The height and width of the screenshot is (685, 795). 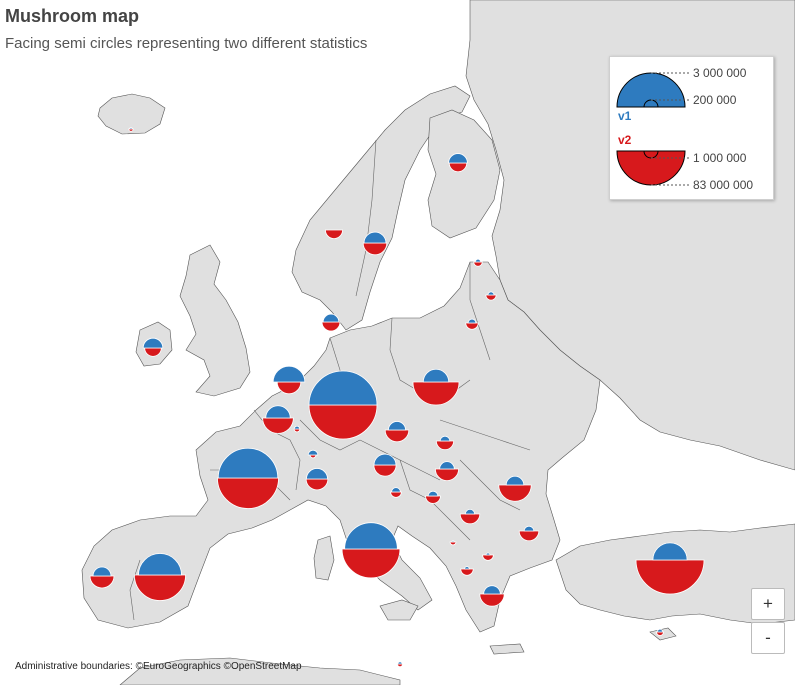 I want to click on mushroom-v2-bulgaria, so click(x=529, y=536).